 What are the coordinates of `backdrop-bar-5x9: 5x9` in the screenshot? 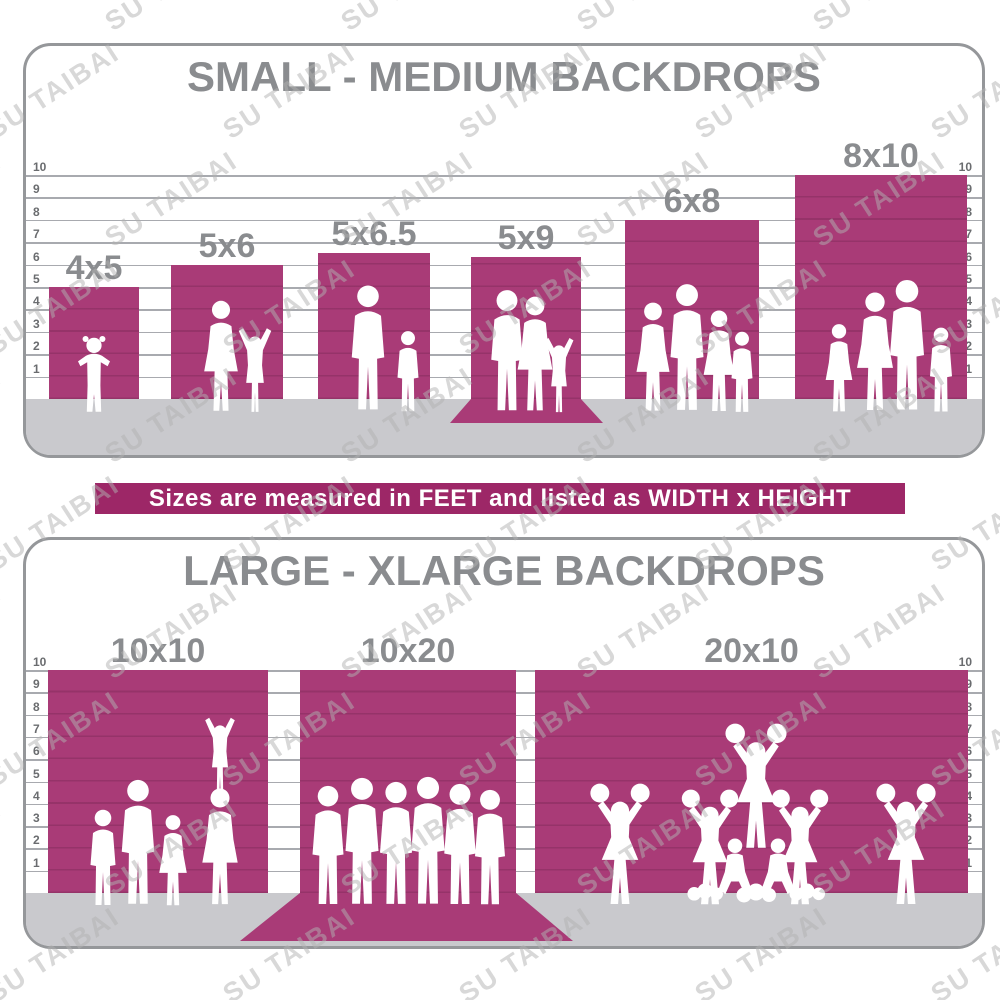 It's located at (526, 316).